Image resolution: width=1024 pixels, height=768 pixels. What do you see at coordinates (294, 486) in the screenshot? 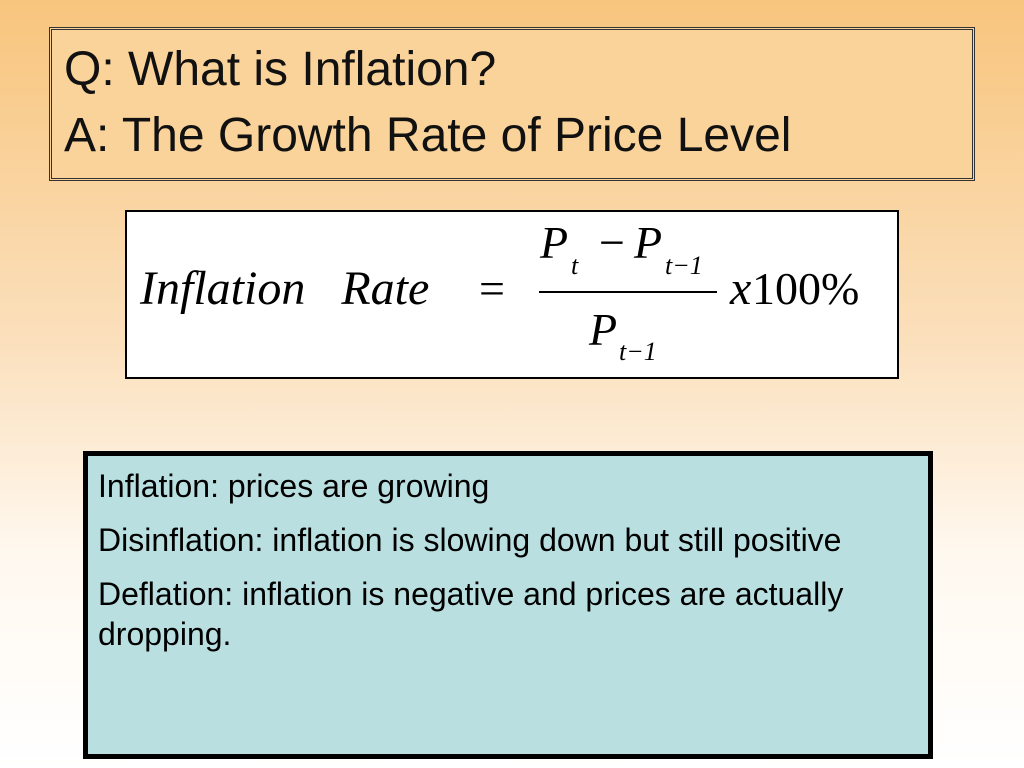
I see `note-inflation: Inflation: prices are growing` at bounding box center [294, 486].